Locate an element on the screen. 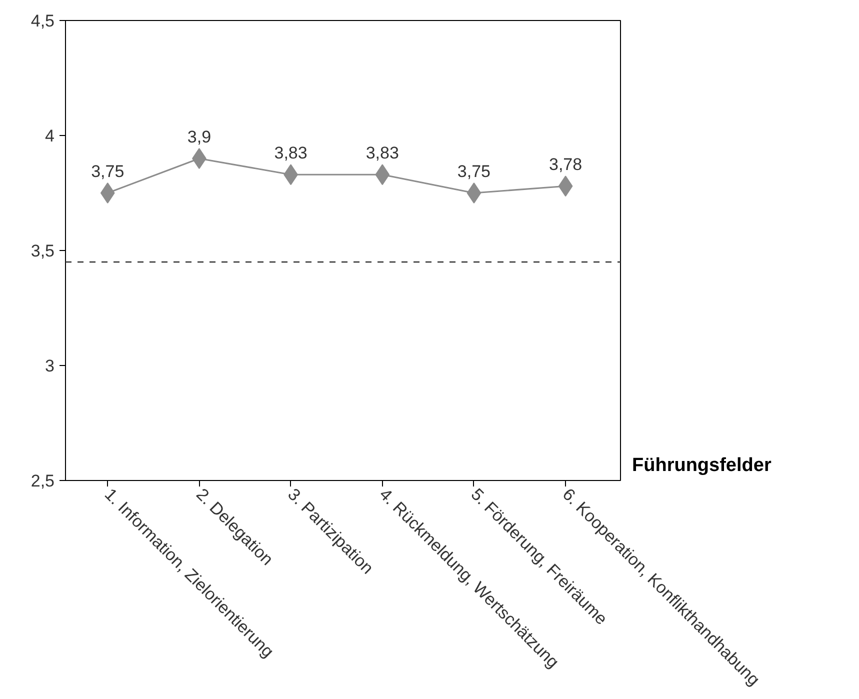  y-tick-label: 2,5 is located at coordinates (42, 481).